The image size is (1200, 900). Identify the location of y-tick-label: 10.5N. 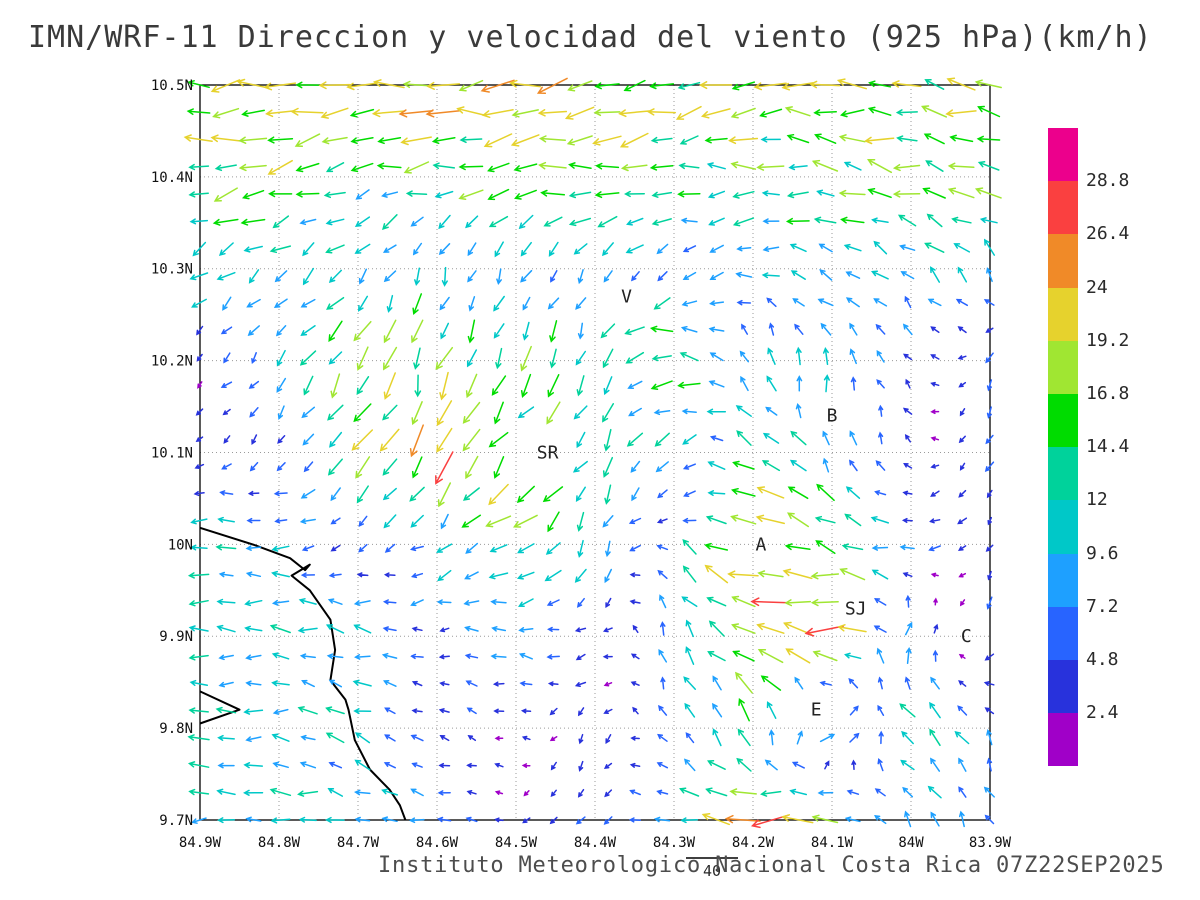
(172, 86).